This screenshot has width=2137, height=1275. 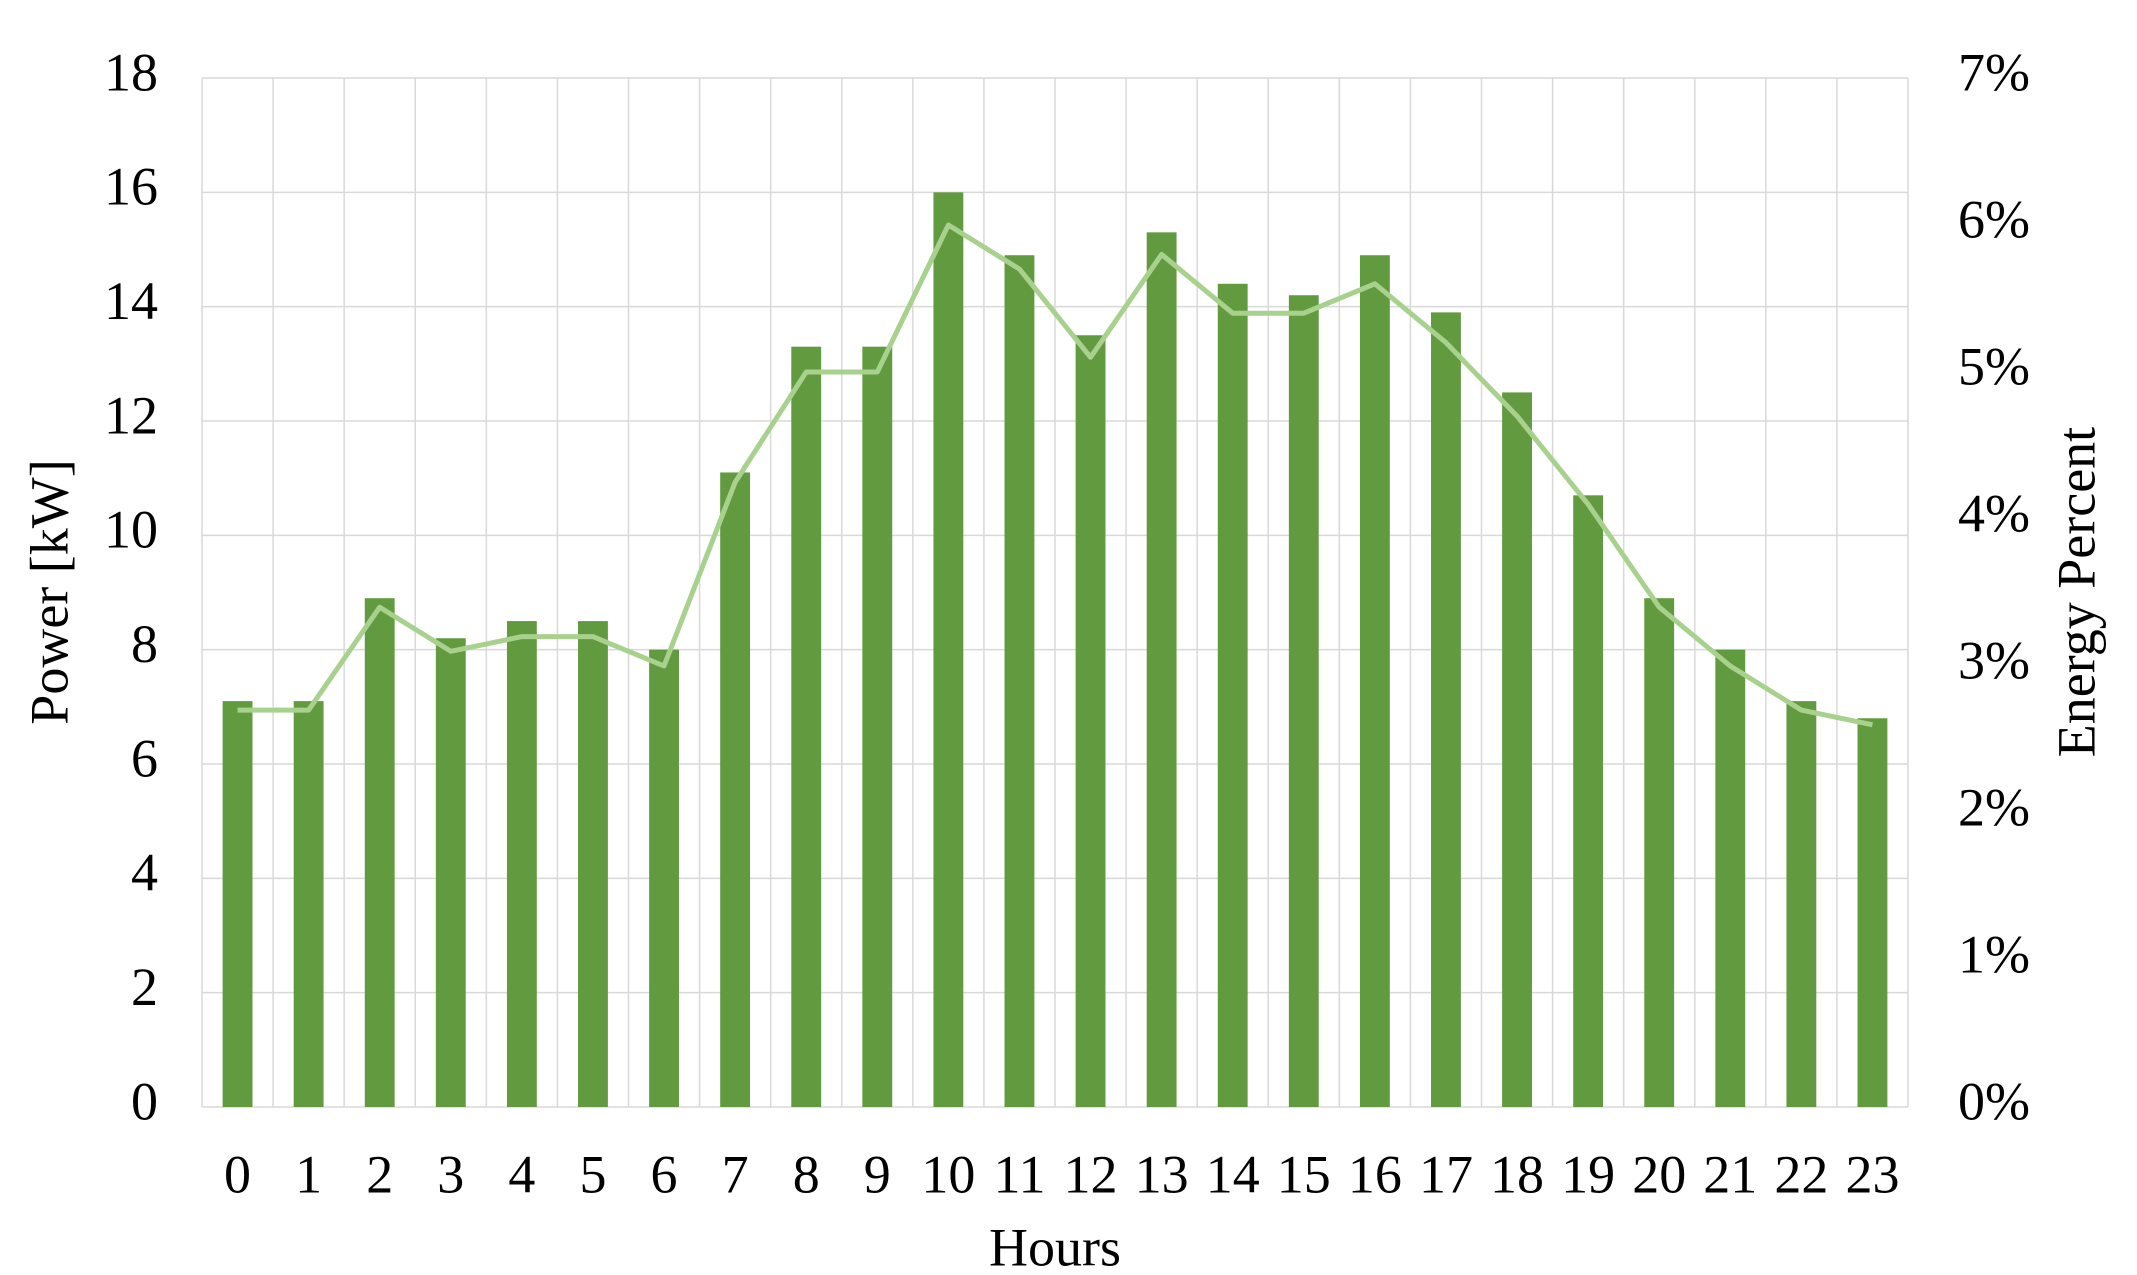 What do you see at coordinates (1994, 660) in the screenshot?
I see `y2-tick-label: 3%` at bounding box center [1994, 660].